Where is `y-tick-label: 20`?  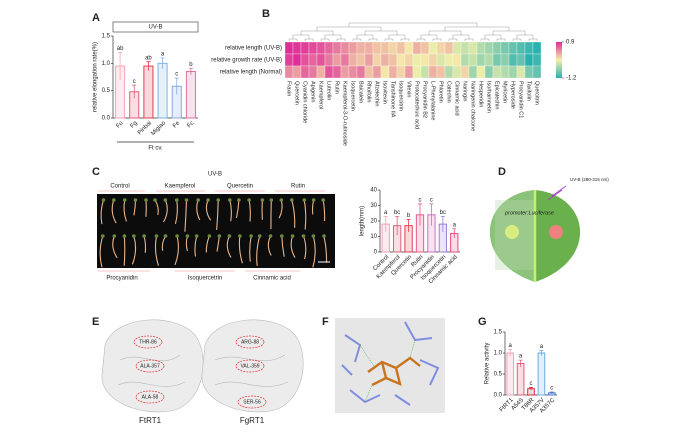 y-tick-label: 20 is located at coordinates (373, 222).